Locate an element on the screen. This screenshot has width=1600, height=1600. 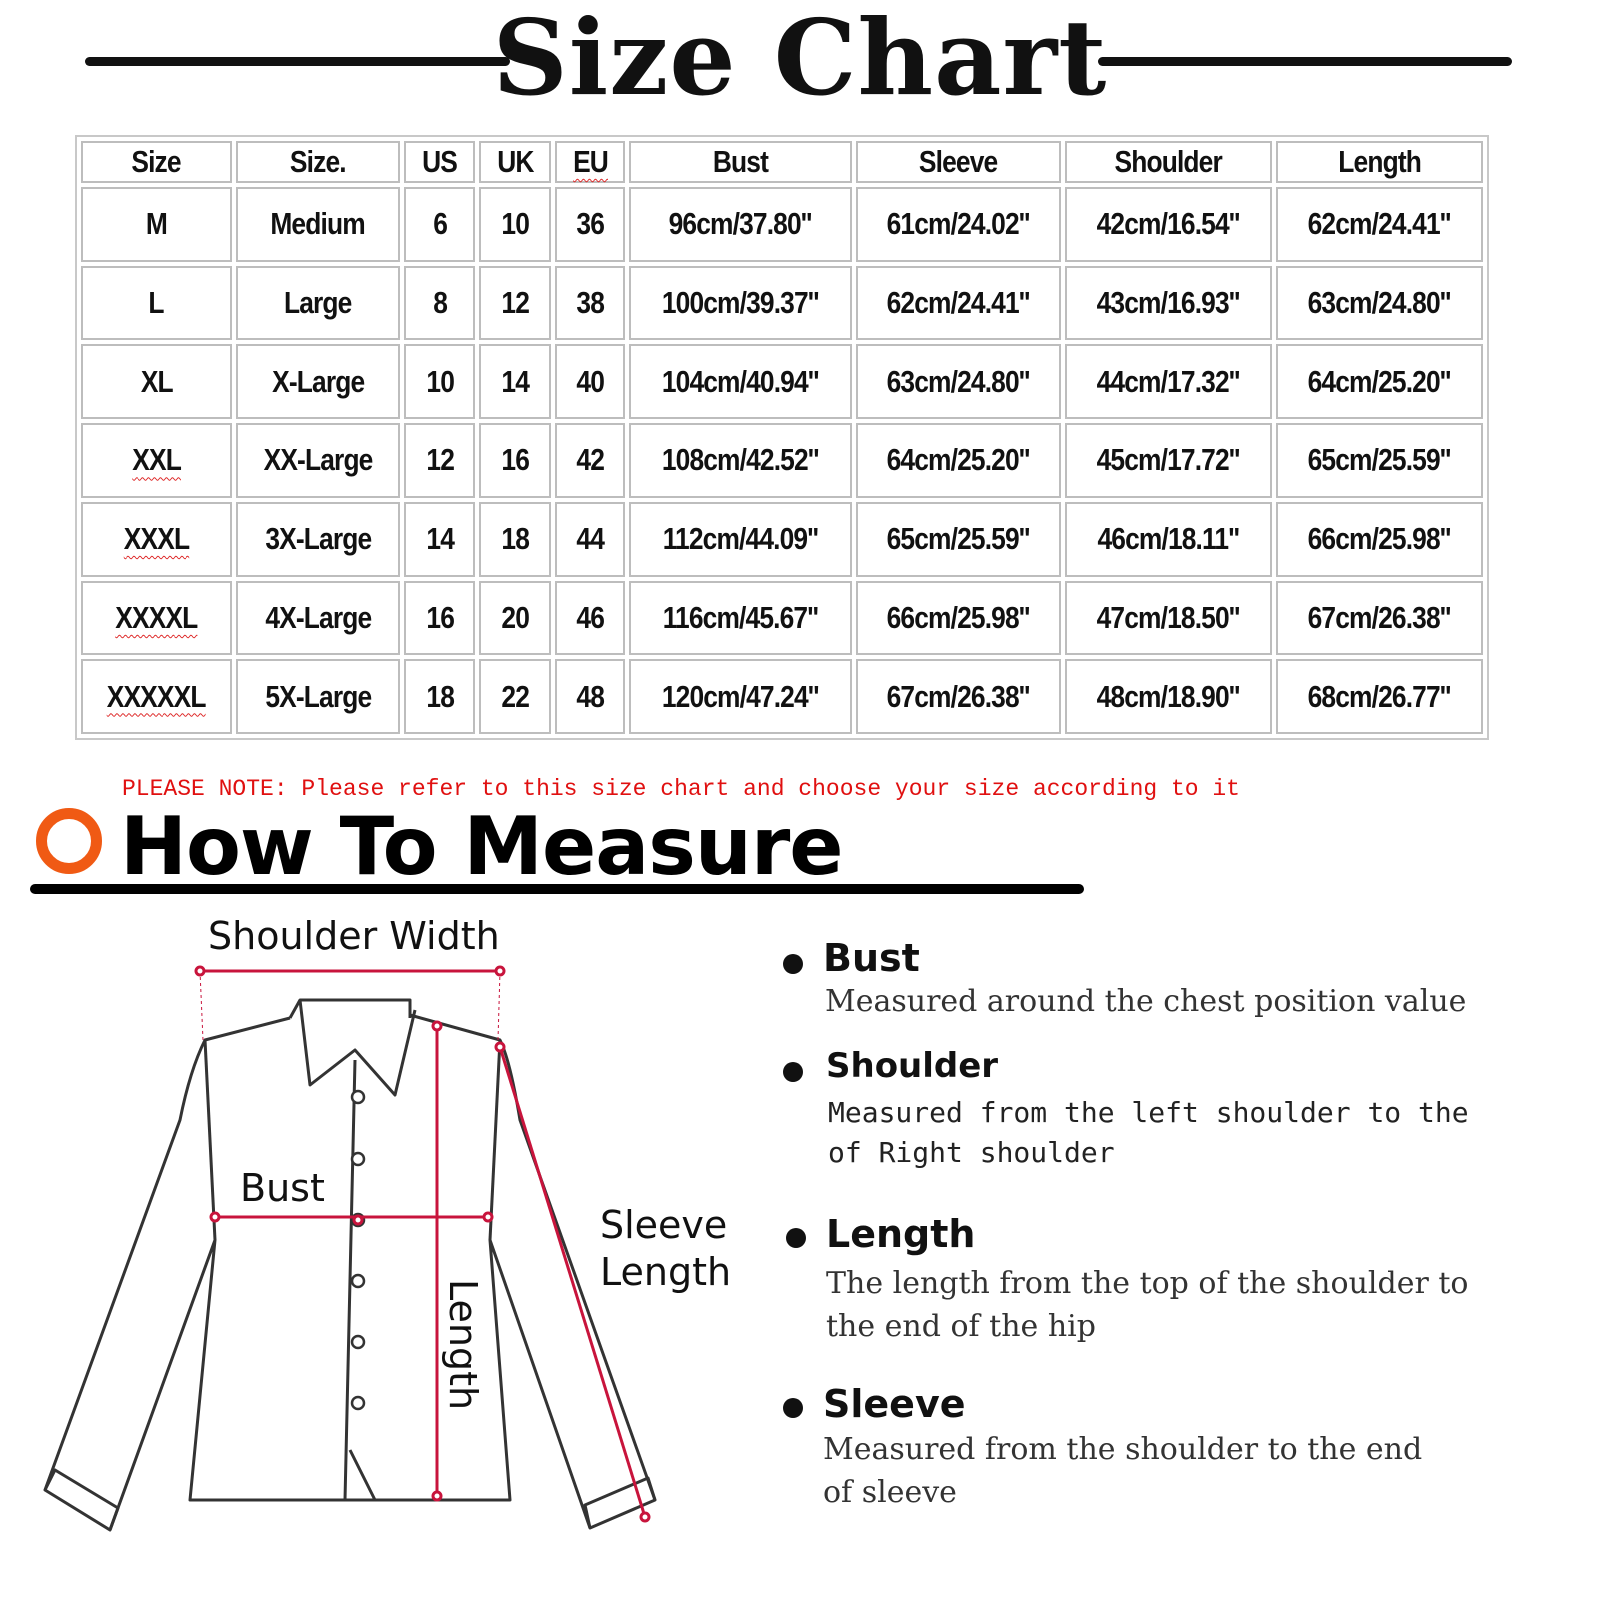
table-cell: Medium is located at coordinates (318, 224).